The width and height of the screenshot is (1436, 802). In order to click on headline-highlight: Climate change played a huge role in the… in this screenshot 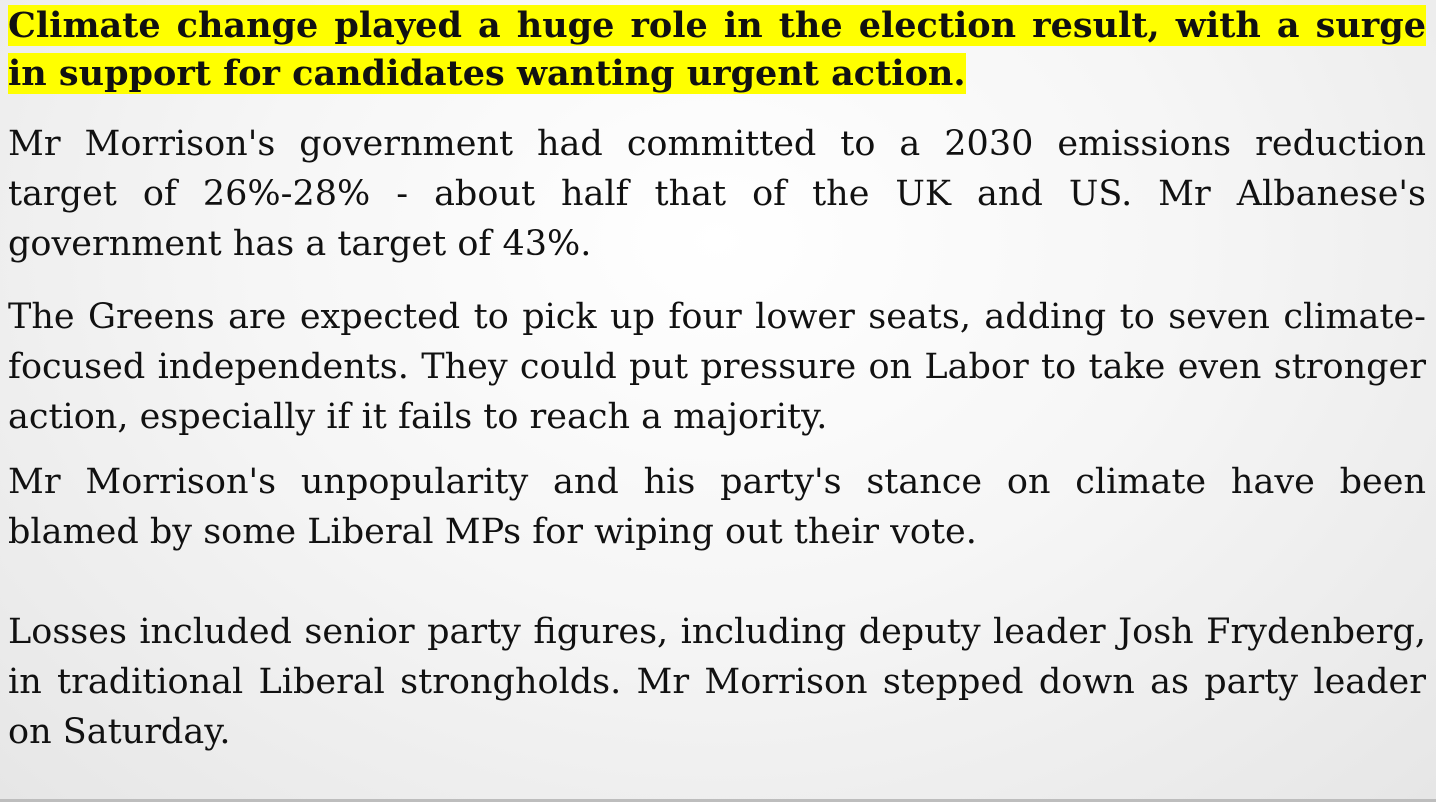, I will do `click(717, 49)`.